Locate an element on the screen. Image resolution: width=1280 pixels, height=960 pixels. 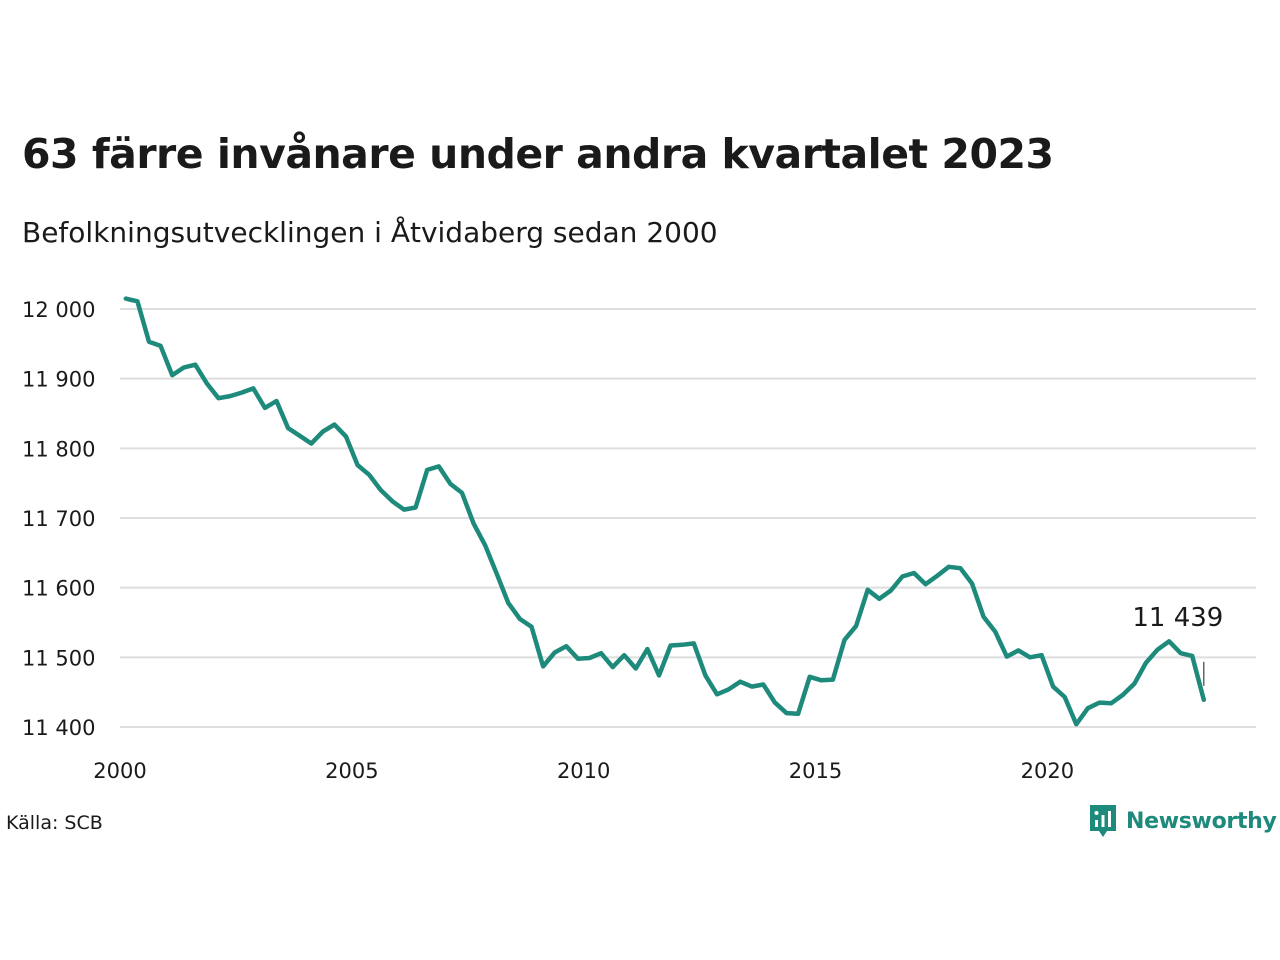
x-tick-label: 2010 is located at coordinates (583, 771).